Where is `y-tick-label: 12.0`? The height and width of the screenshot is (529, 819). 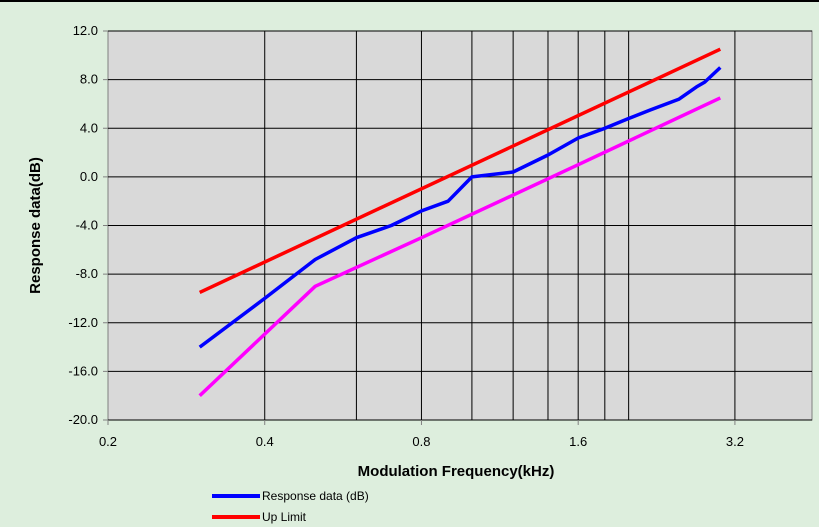 y-tick-label: 12.0 is located at coordinates (85, 30).